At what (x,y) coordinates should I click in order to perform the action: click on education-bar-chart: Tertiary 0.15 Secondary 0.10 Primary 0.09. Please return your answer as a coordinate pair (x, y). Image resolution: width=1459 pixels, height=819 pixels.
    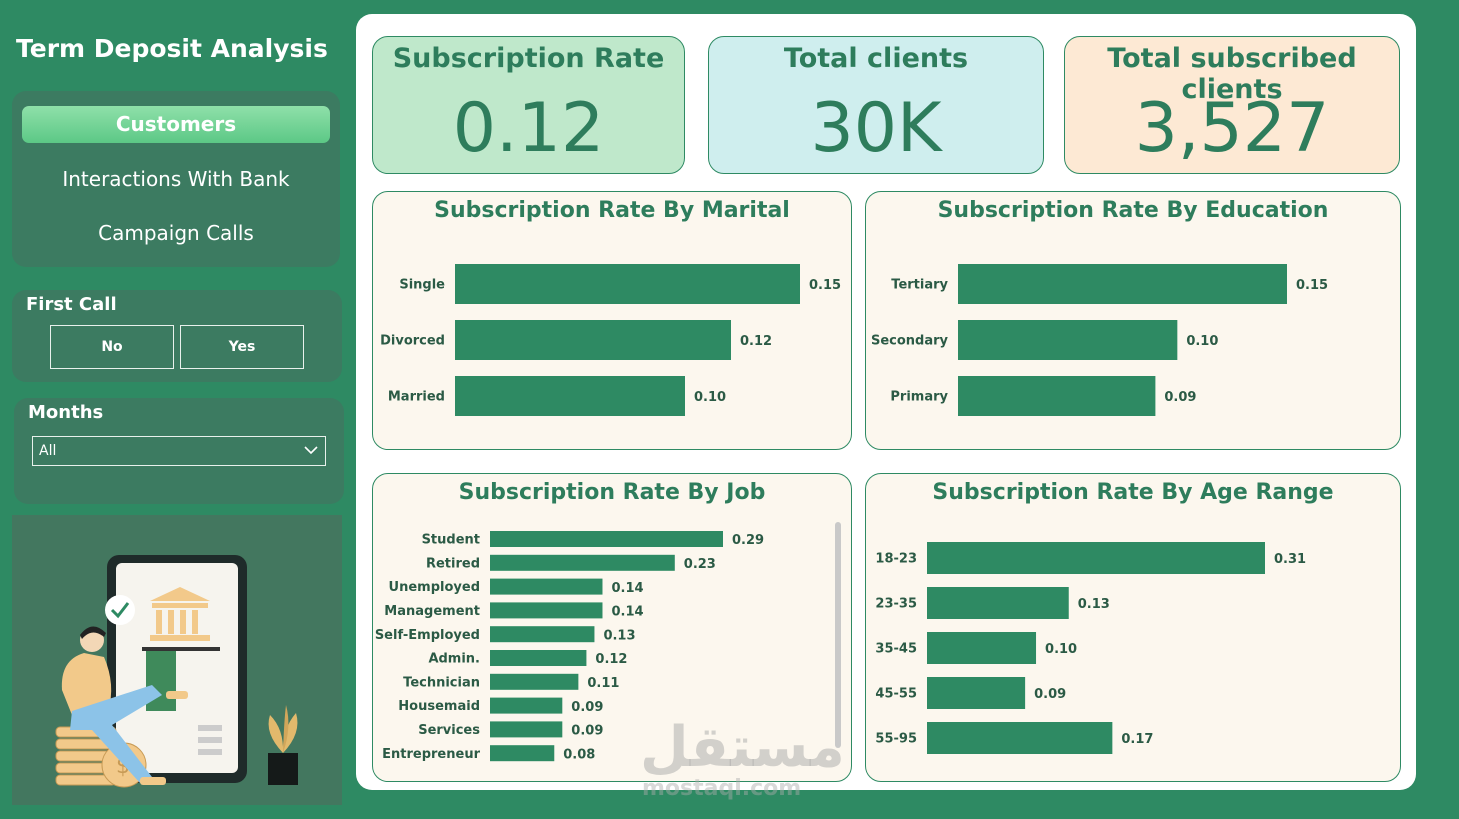
    Looking at the image, I should click on (1099, 340).